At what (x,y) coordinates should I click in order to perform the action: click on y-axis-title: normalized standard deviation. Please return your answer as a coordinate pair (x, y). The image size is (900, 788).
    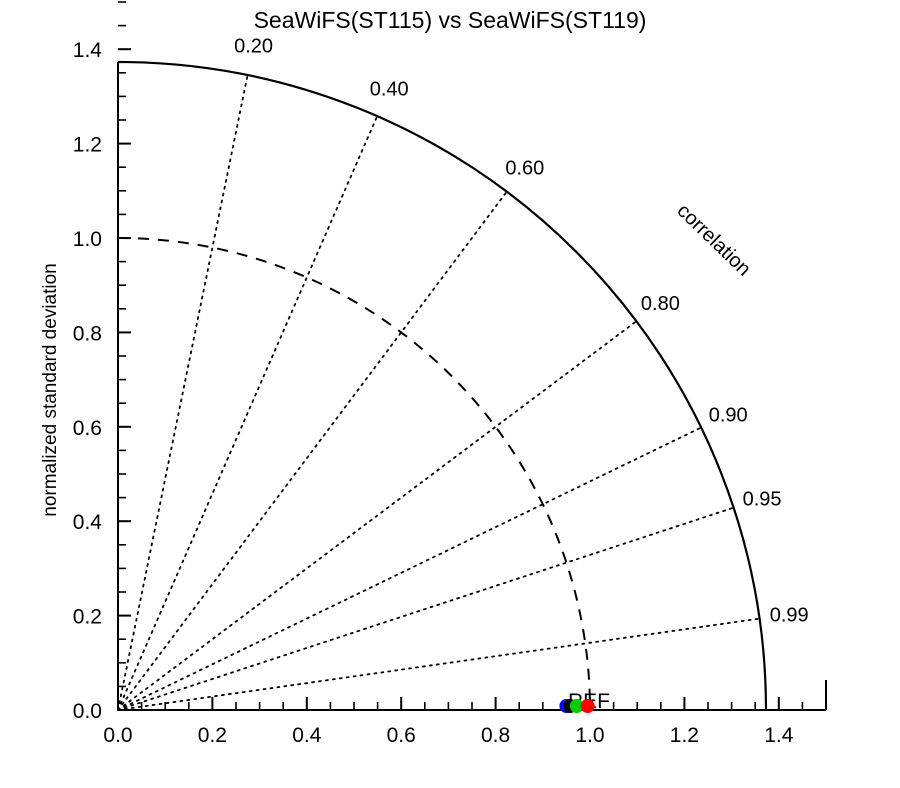
    Looking at the image, I should click on (50, 390).